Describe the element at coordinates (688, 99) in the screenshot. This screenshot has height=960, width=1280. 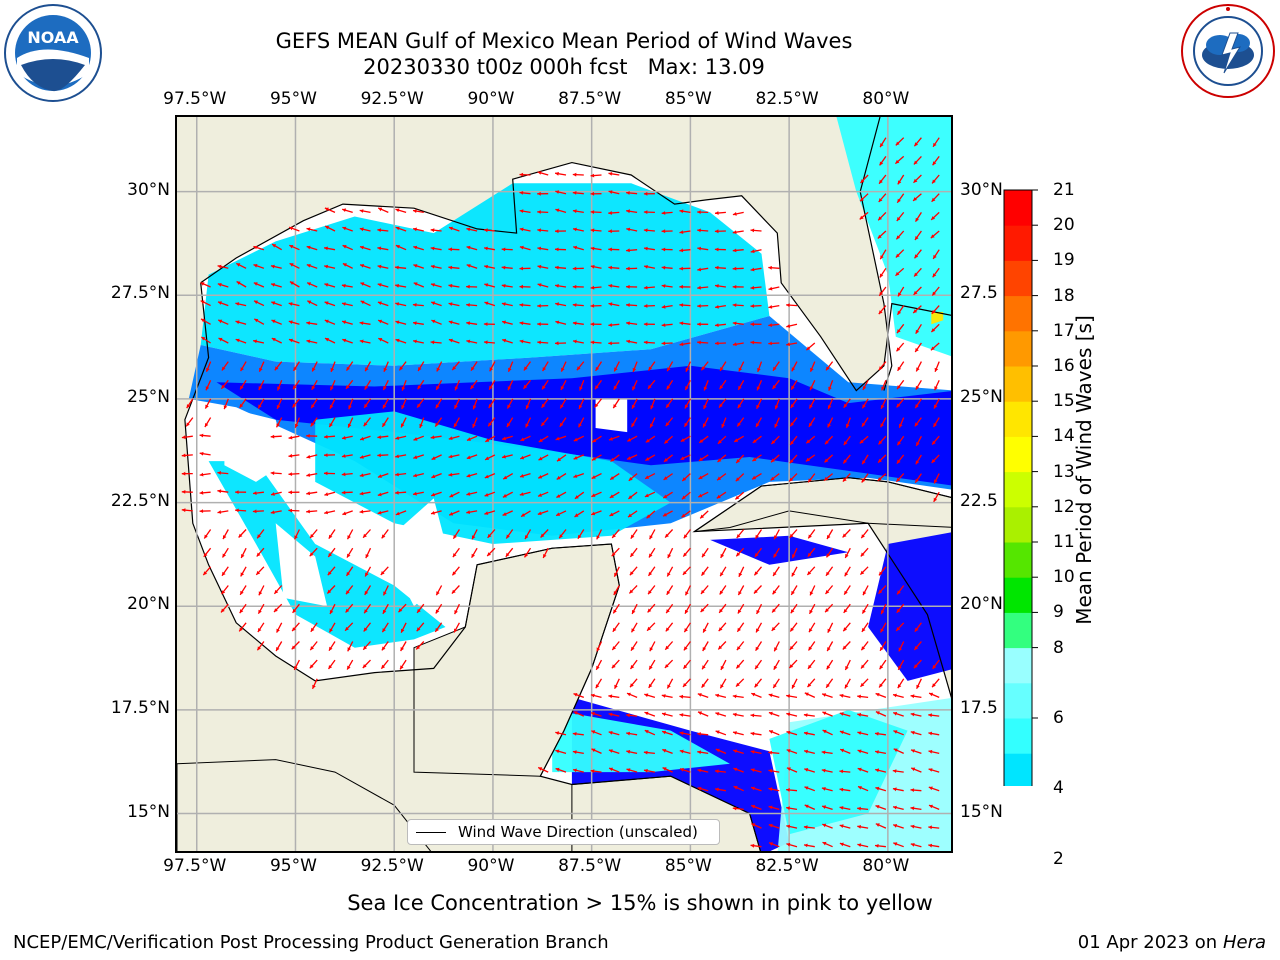
I see `lon-tick-top: 85°W` at that location.